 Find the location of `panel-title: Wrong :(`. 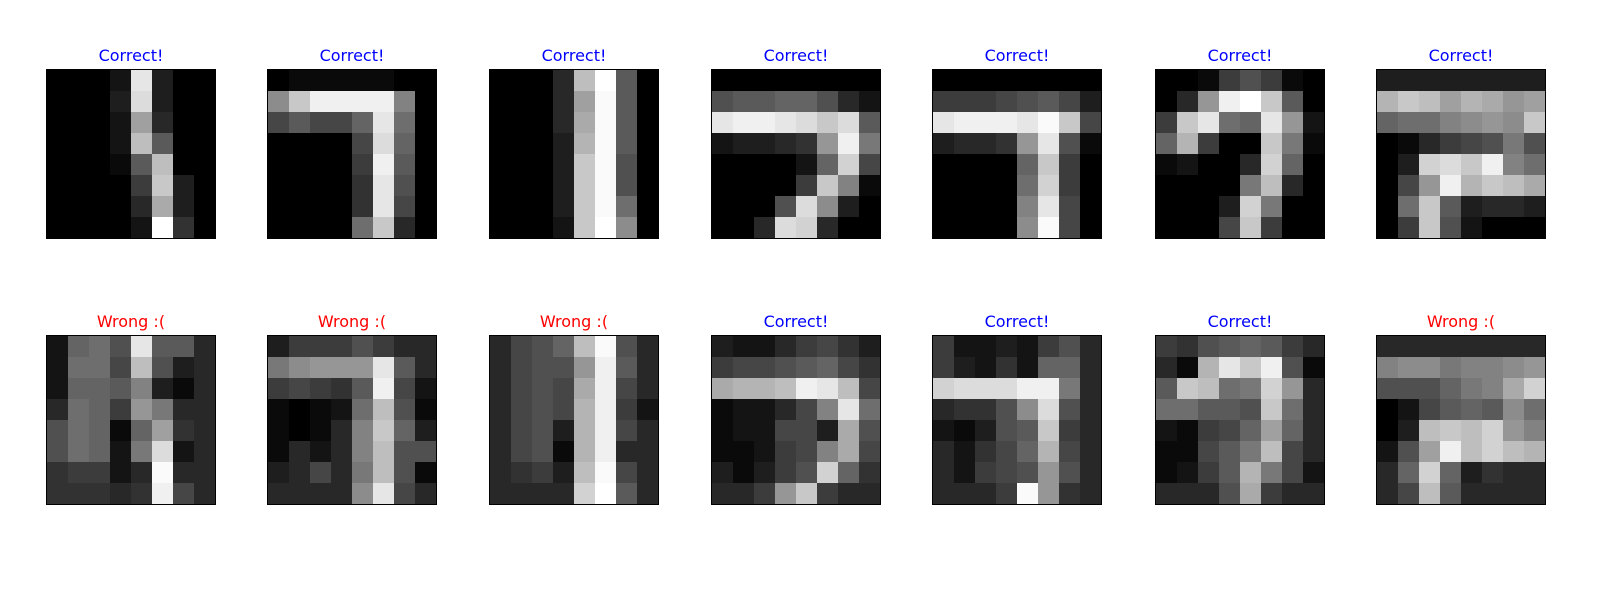

panel-title: Wrong :( is located at coordinates (1461, 321).